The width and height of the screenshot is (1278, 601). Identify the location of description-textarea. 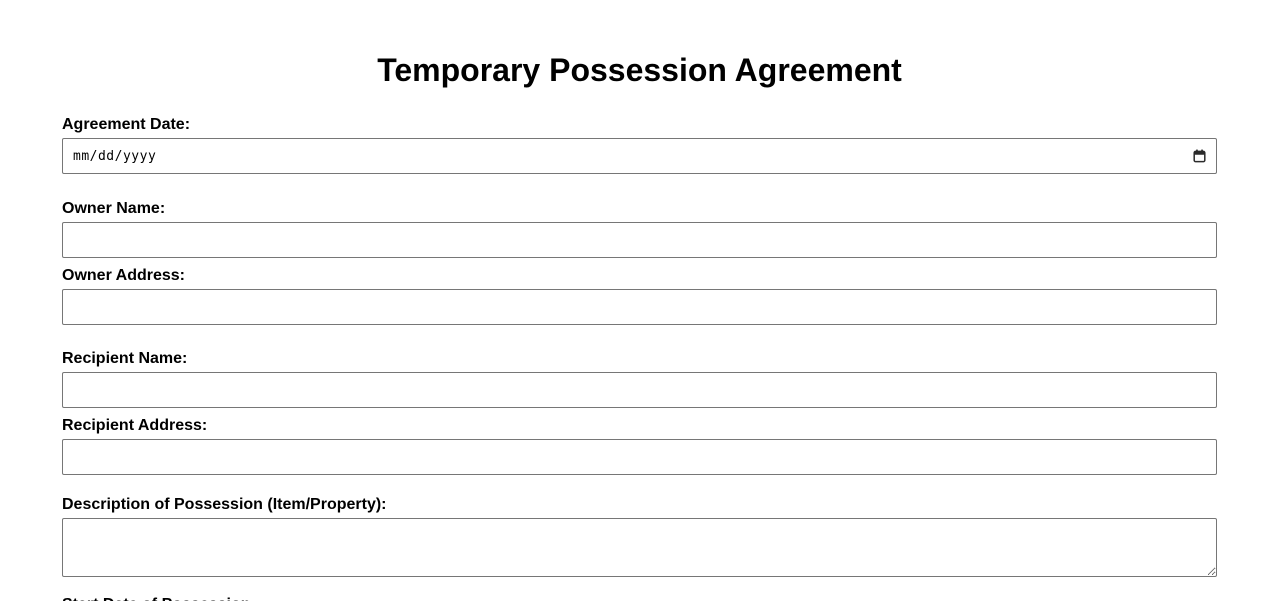
(639, 547).